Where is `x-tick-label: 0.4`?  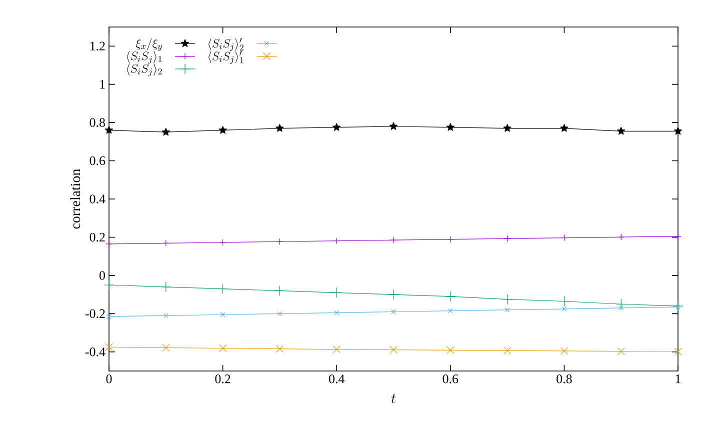
x-tick-label: 0.4 is located at coordinates (337, 379).